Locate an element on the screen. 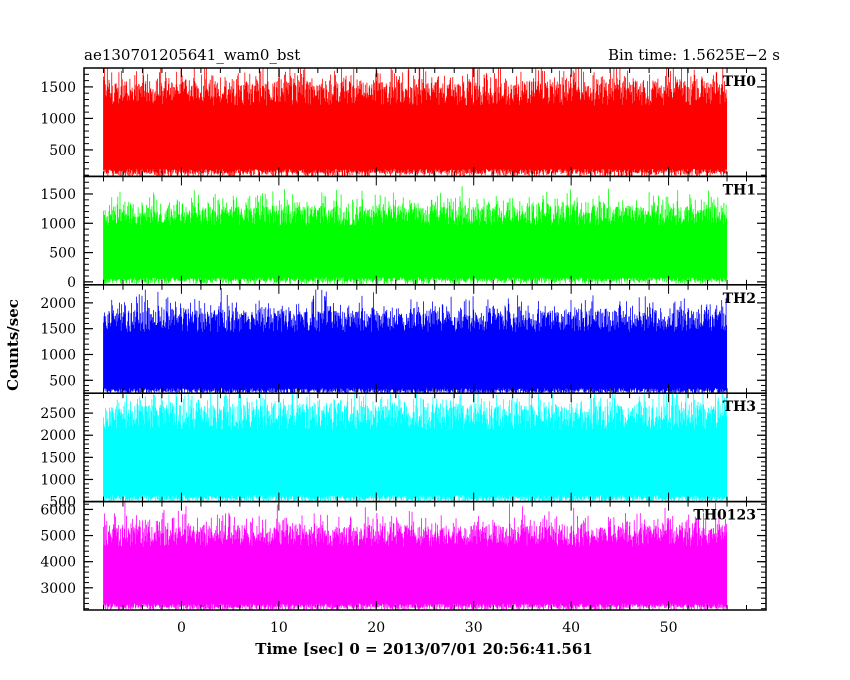  y-tick-label: 2500 is located at coordinates (58, 414).